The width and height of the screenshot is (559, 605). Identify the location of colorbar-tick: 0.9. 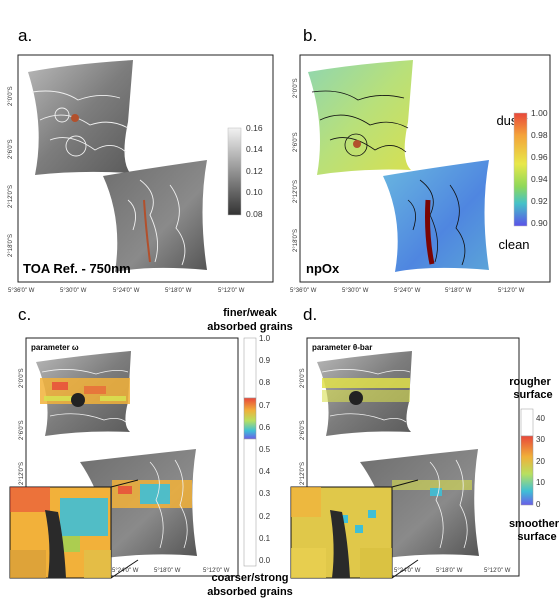
(265, 360).